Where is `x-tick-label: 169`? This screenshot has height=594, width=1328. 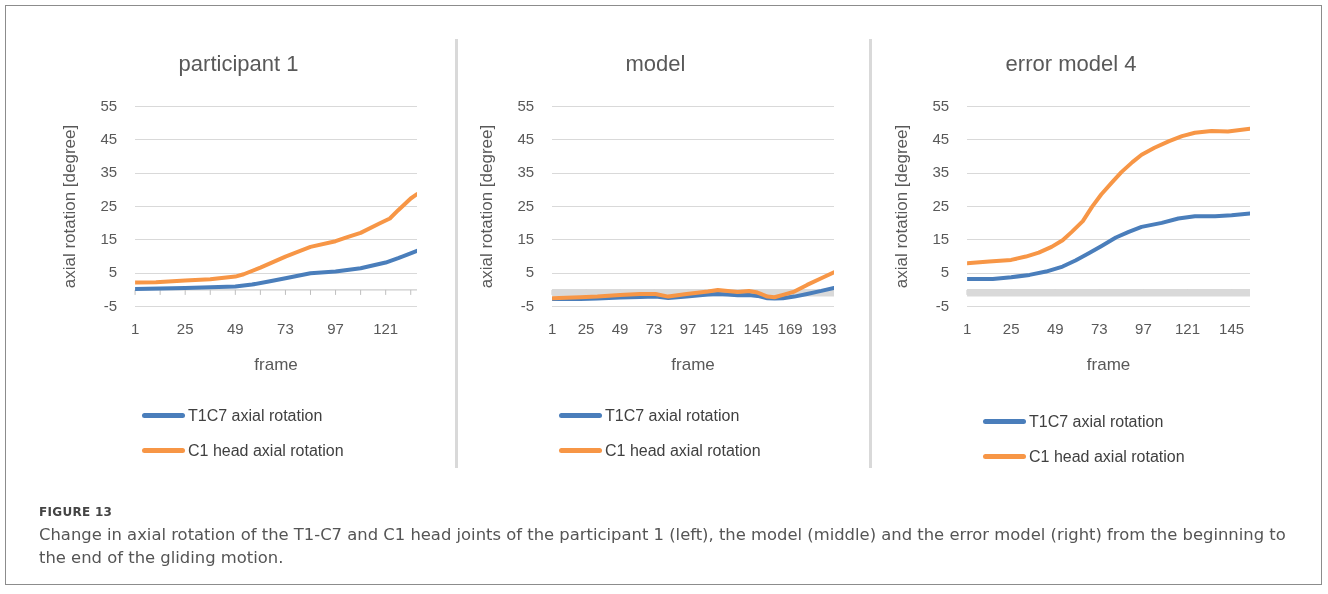 x-tick-label: 169 is located at coordinates (790, 328).